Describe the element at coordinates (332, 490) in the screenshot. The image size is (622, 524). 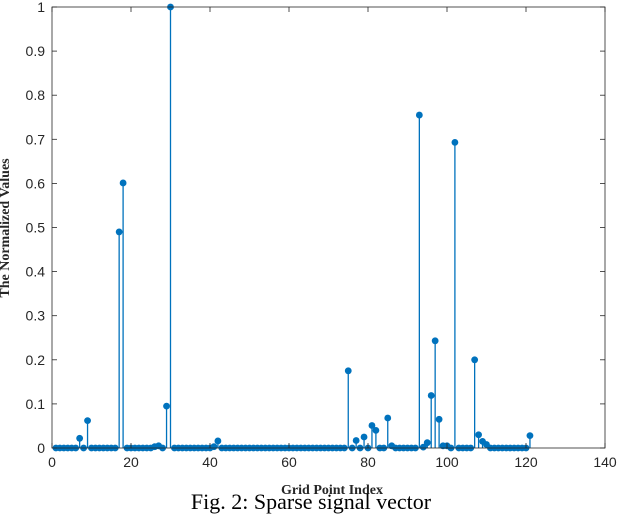
I see `x-axis-label: Grid Point Index` at that location.